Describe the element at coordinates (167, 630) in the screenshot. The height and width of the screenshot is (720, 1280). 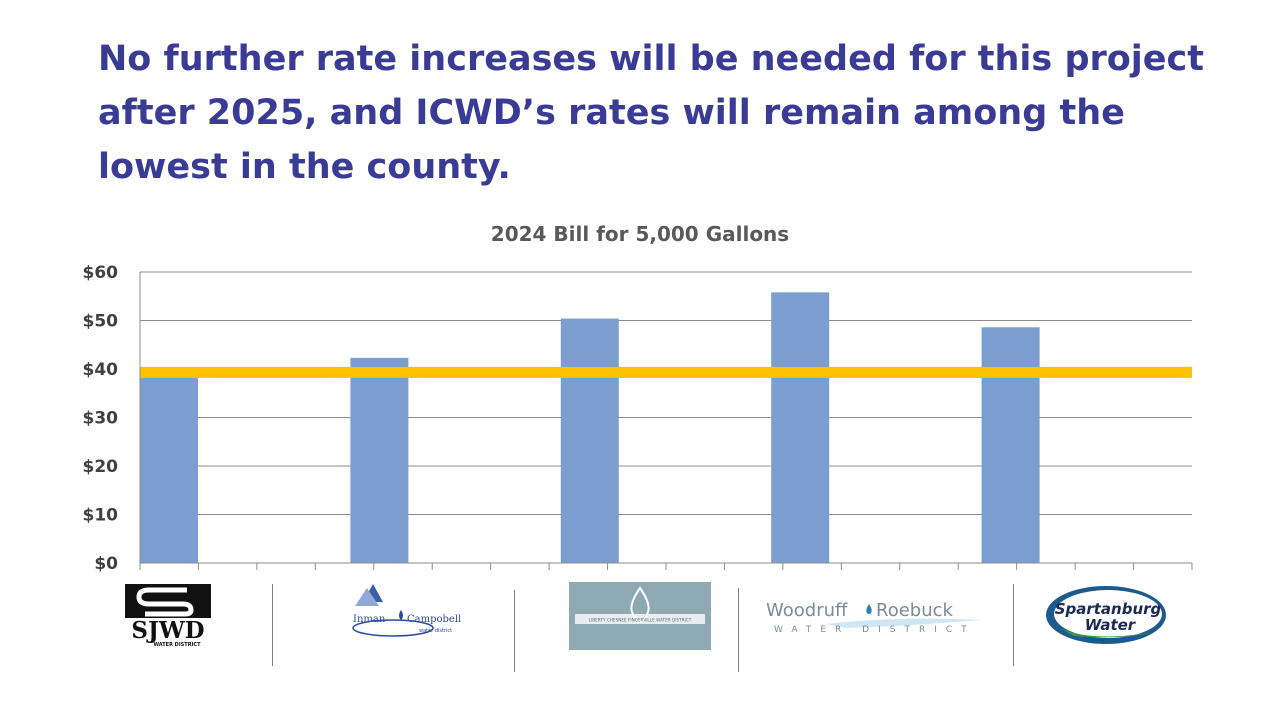
I see `sjwd-logo-text: SJWD` at that location.